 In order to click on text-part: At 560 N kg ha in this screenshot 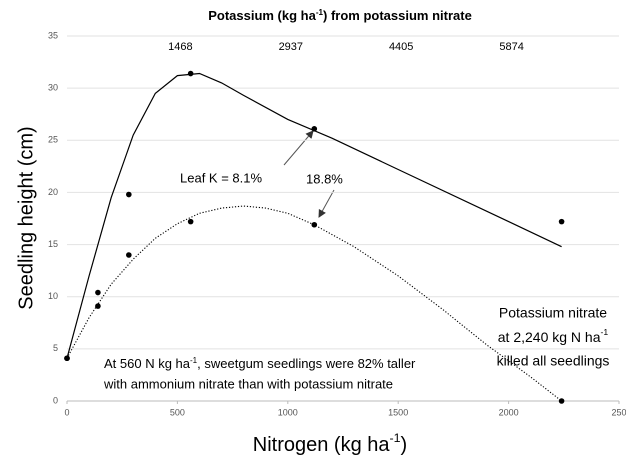, I will do `click(147, 363)`.